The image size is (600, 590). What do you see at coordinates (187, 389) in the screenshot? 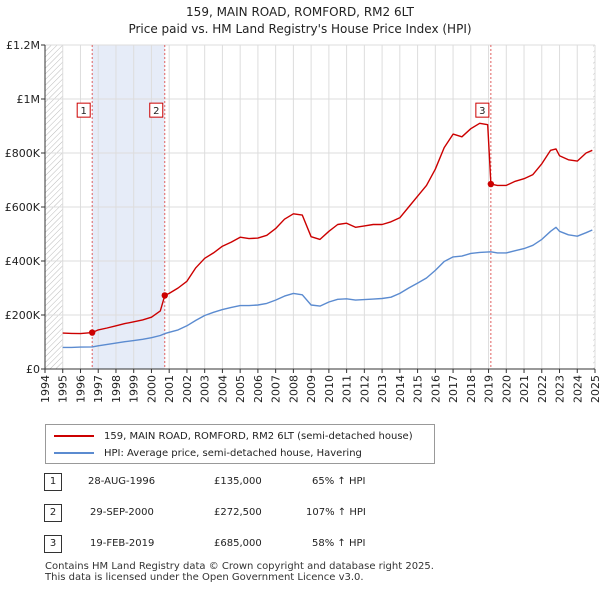
I see `x-tick-label: 2002` at bounding box center [187, 389].